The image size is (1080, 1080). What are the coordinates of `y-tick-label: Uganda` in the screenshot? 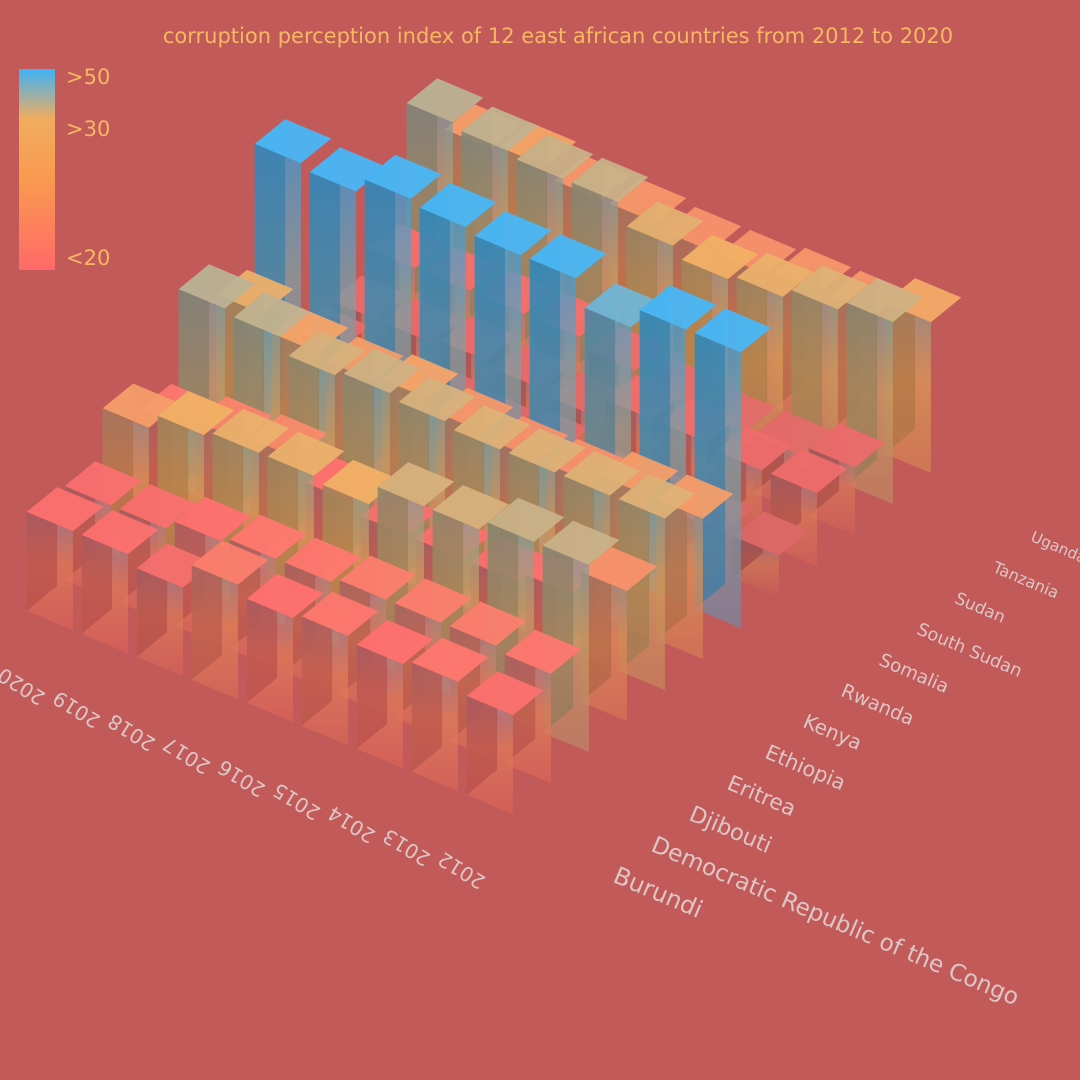 It's located at (1054, 547).